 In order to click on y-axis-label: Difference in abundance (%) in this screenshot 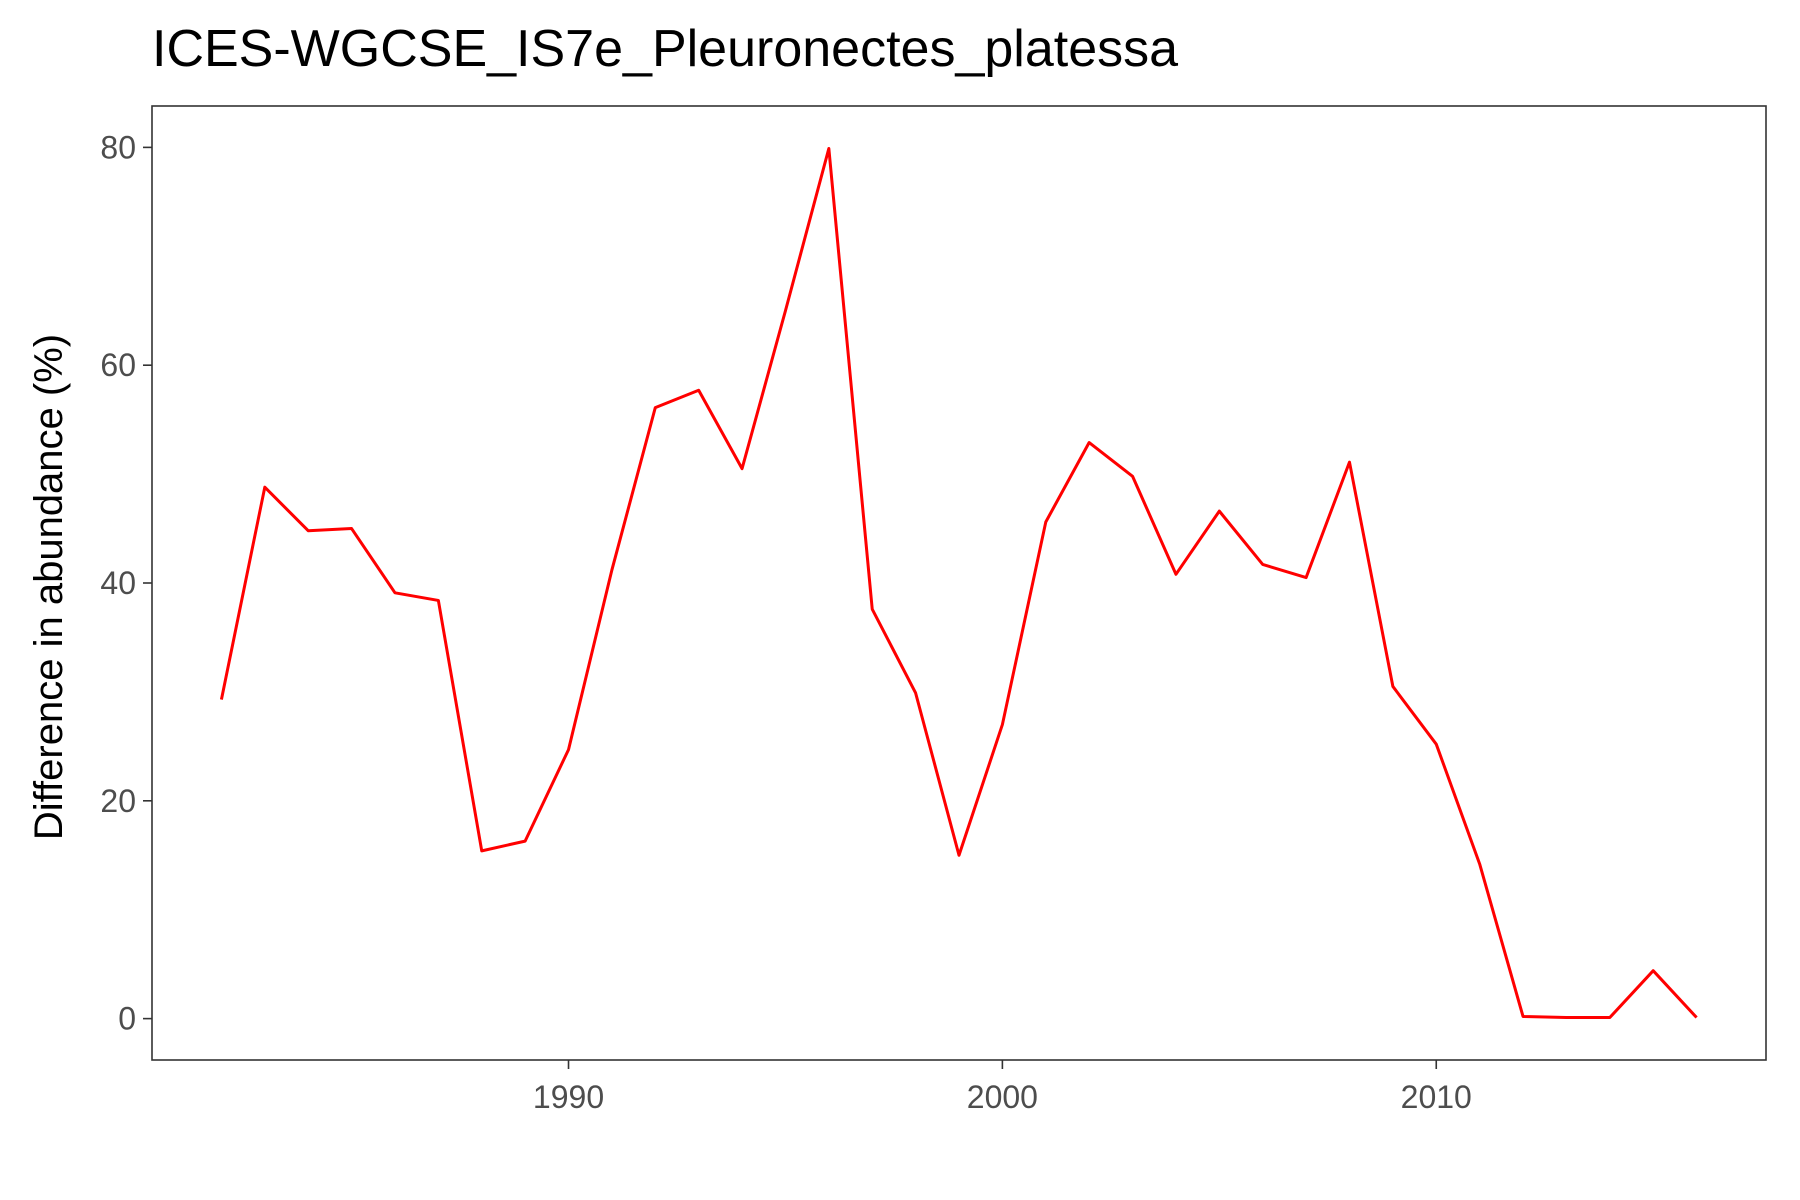, I will do `click(49, 587)`.